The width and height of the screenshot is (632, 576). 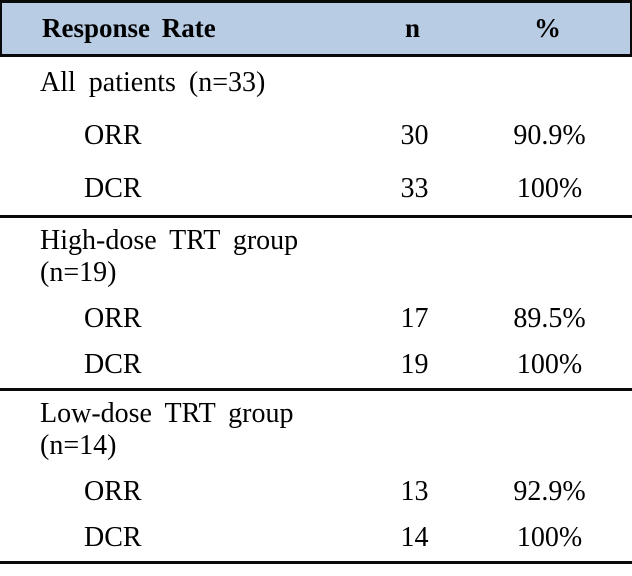 I want to click on row-n-value: 17, so click(x=414, y=318).